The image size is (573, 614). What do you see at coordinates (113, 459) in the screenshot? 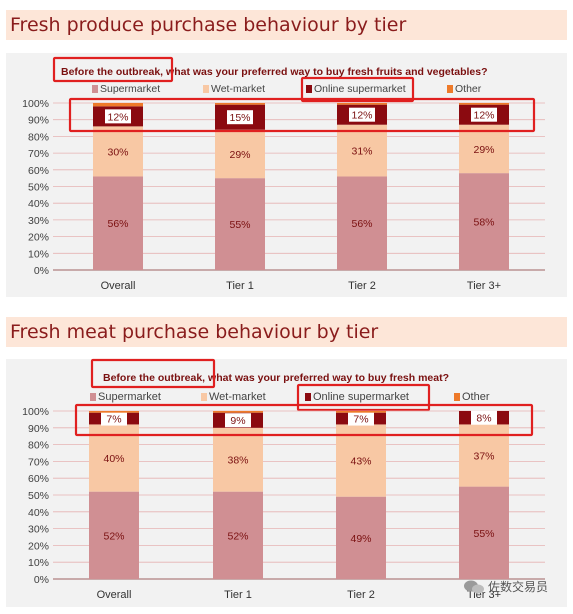
I see `data-label: 40%` at bounding box center [113, 459].